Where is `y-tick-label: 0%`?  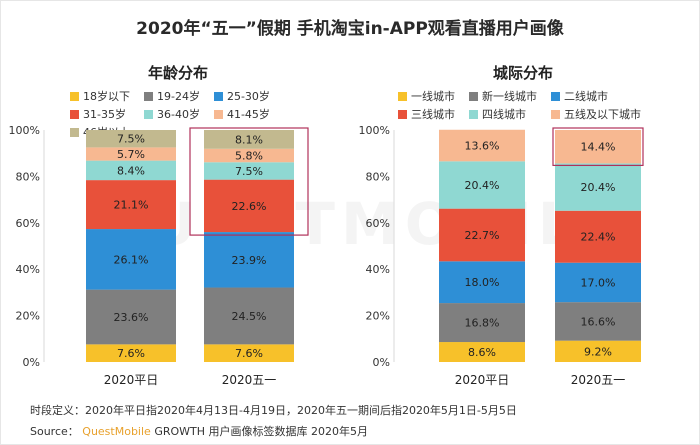 y-tick-label: 0% is located at coordinates (381, 362).